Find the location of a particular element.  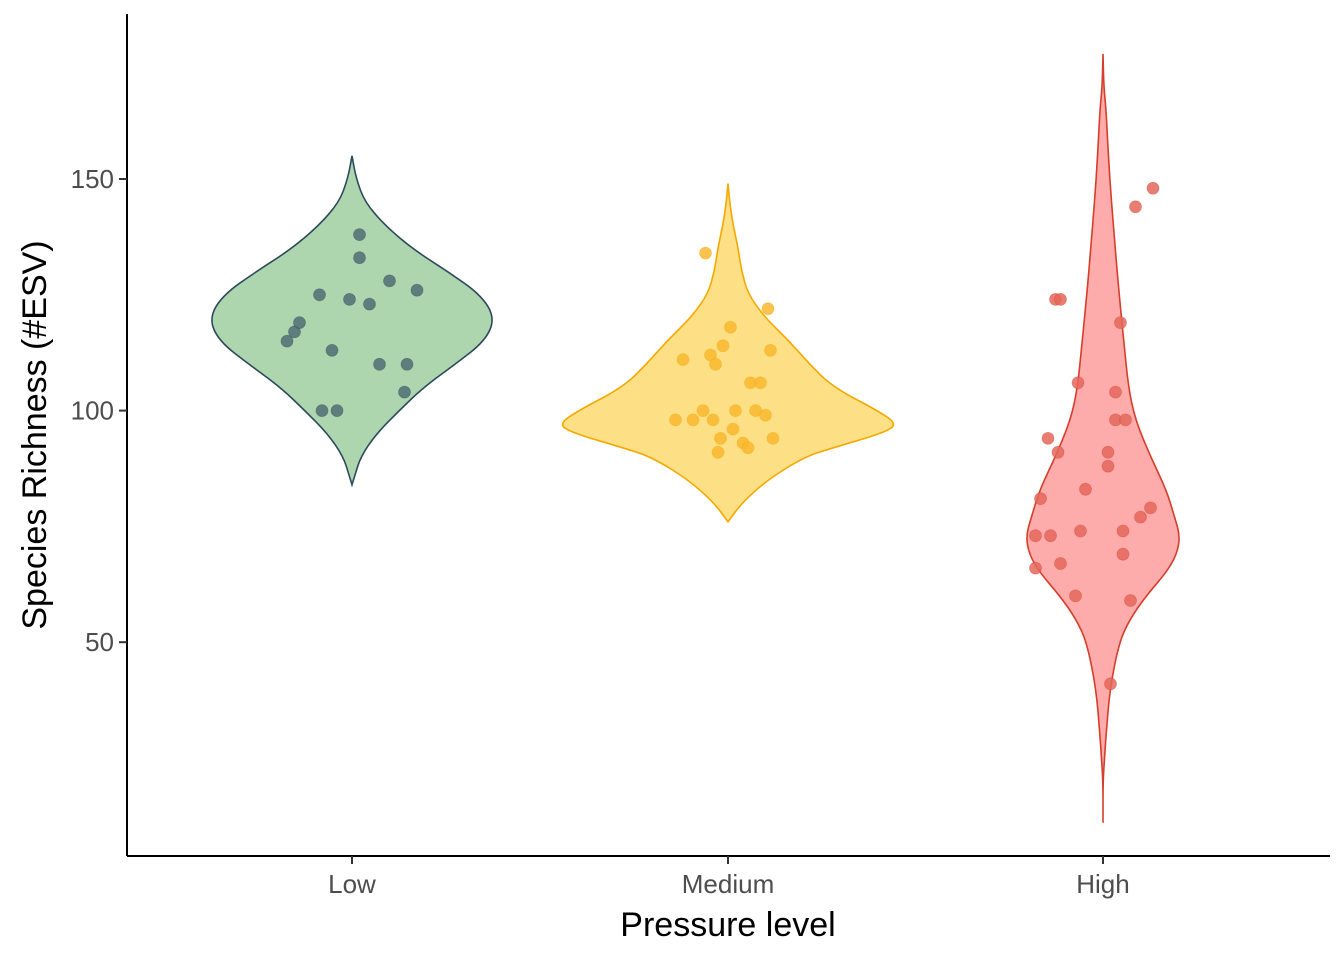

y-tick-label-100: 100 is located at coordinates (92, 411).